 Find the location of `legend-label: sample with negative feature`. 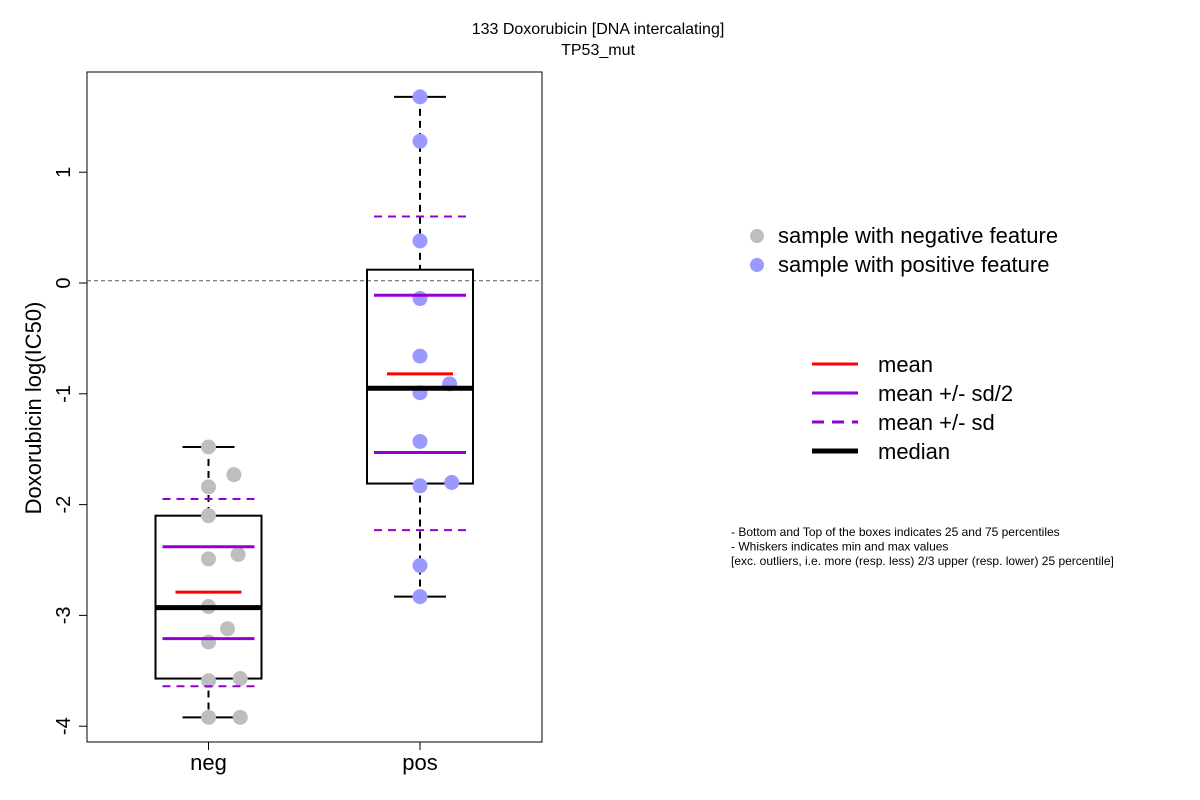

legend-label: sample with negative feature is located at coordinates (918, 235).